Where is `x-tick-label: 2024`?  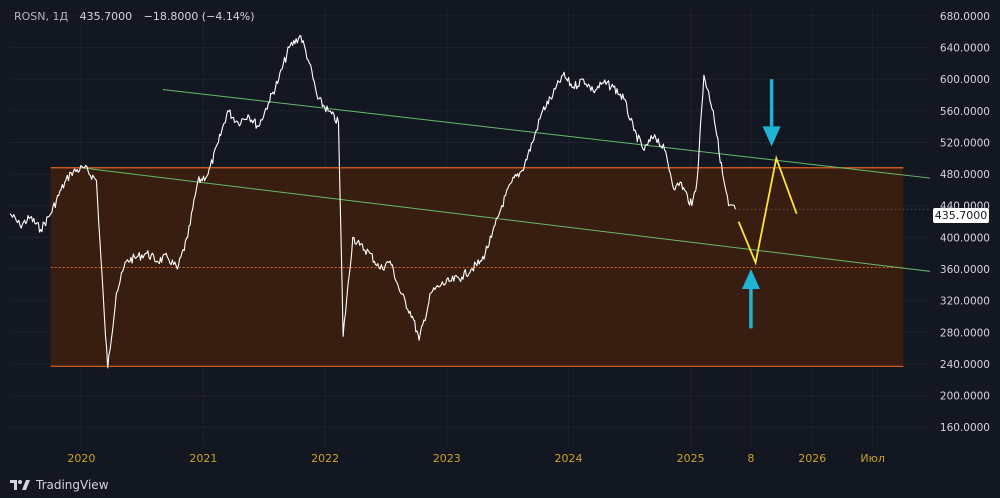 x-tick-label: 2024 is located at coordinates (569, 458).